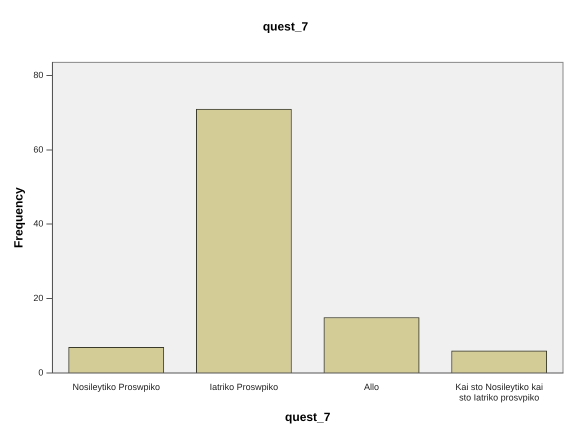 Image resolution: width=567 pixels, height=433 pixels. What do you see at coordinates (41, 372) in the screenshot?
I see `y-tick-label: 0` at bounding box center [41, 372].